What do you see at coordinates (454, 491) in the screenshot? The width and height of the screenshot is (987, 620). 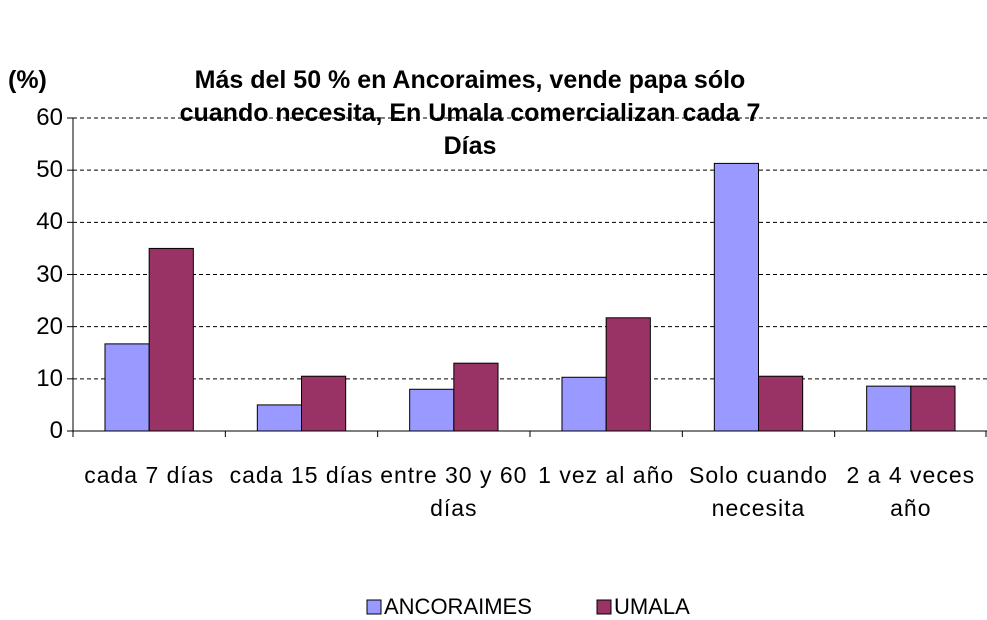 I see `x-tick-label: entre 30 y 60 días` at bounding box center [454, 491].